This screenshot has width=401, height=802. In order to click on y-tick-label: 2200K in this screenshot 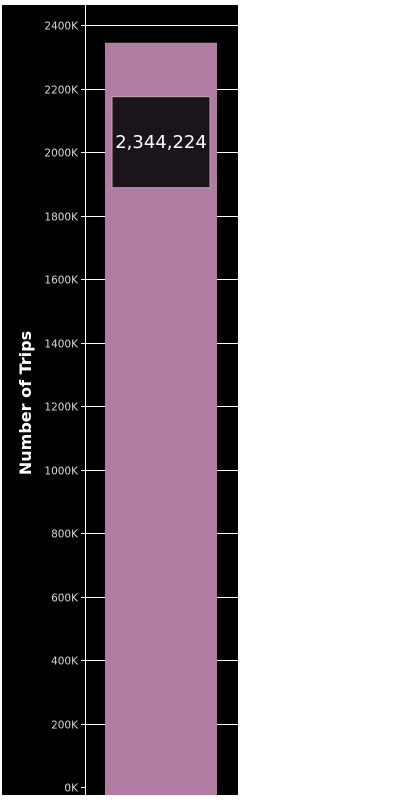, I will do `click(61, 91)`.